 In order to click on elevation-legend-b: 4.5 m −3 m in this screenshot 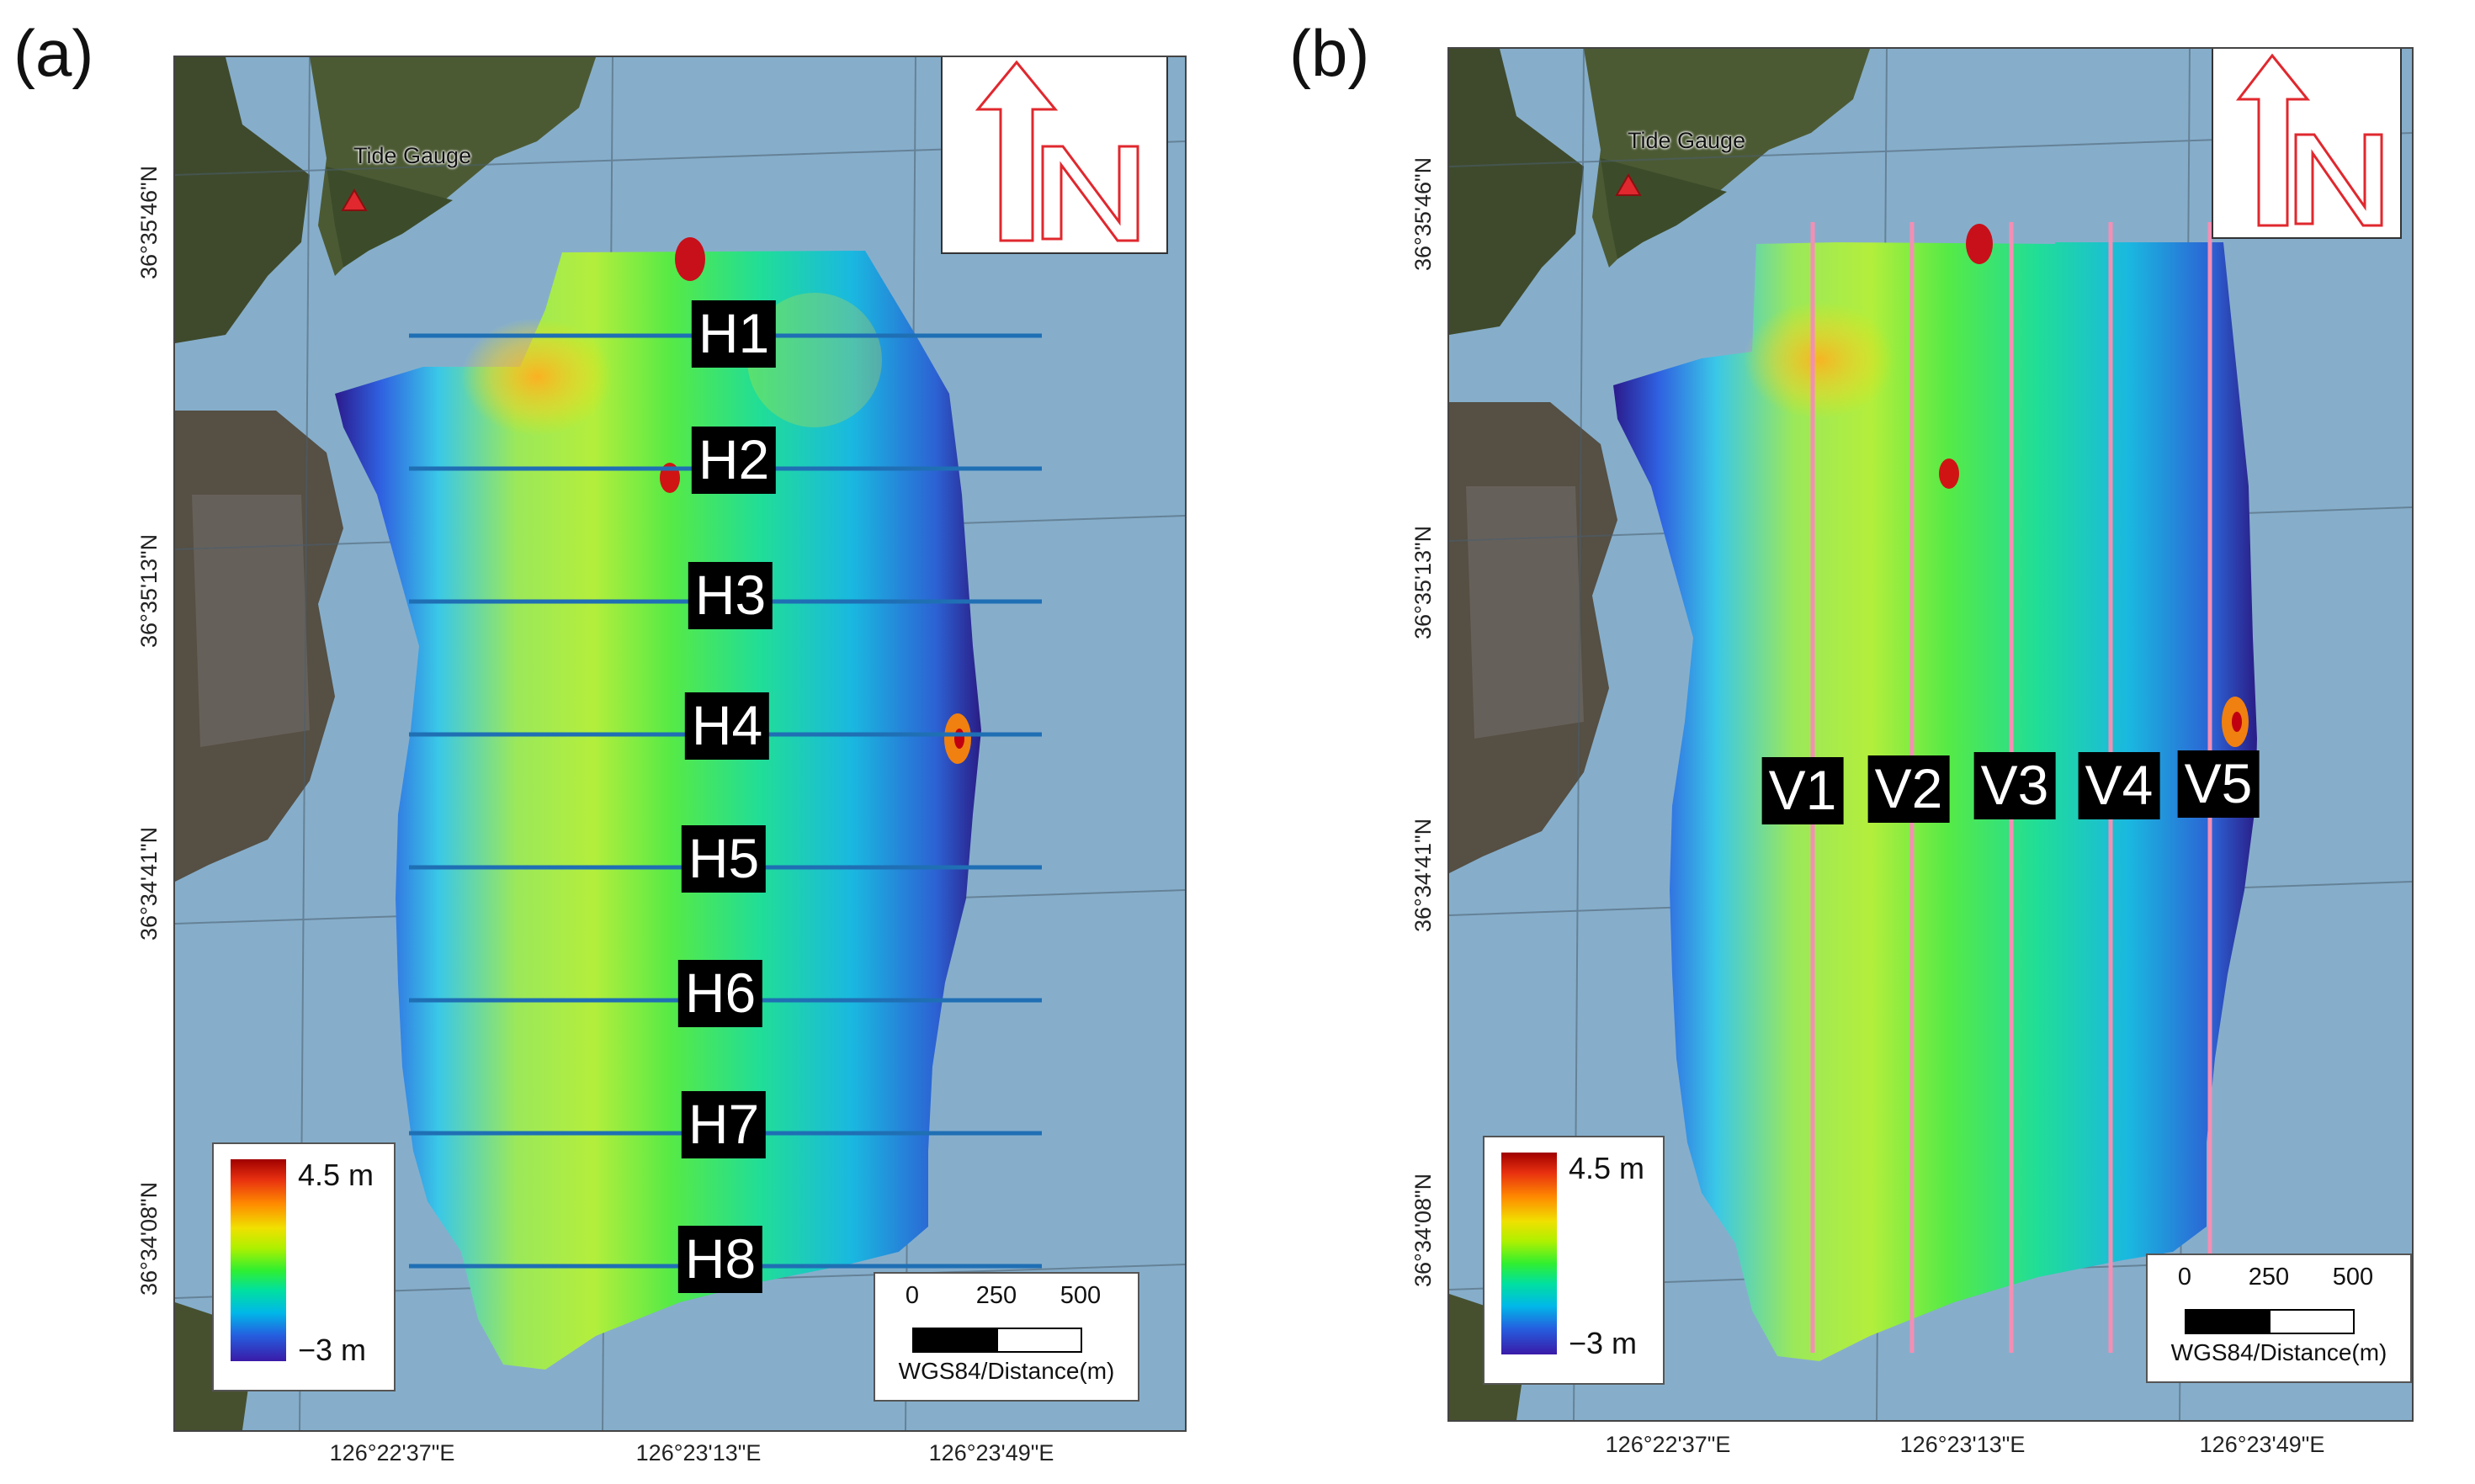, I will do `click(1574, 1260)`.